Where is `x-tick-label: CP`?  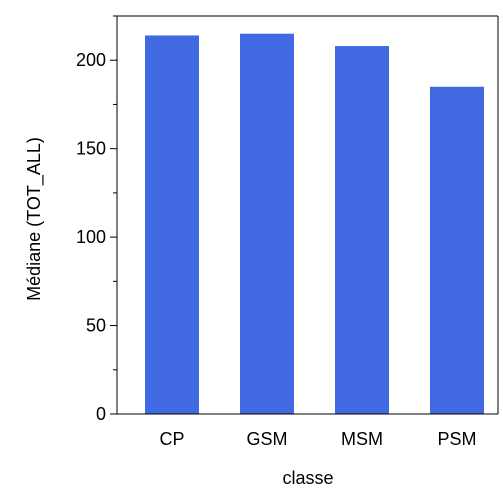 x-tick-label: CP is located at coordinates (171, 439).